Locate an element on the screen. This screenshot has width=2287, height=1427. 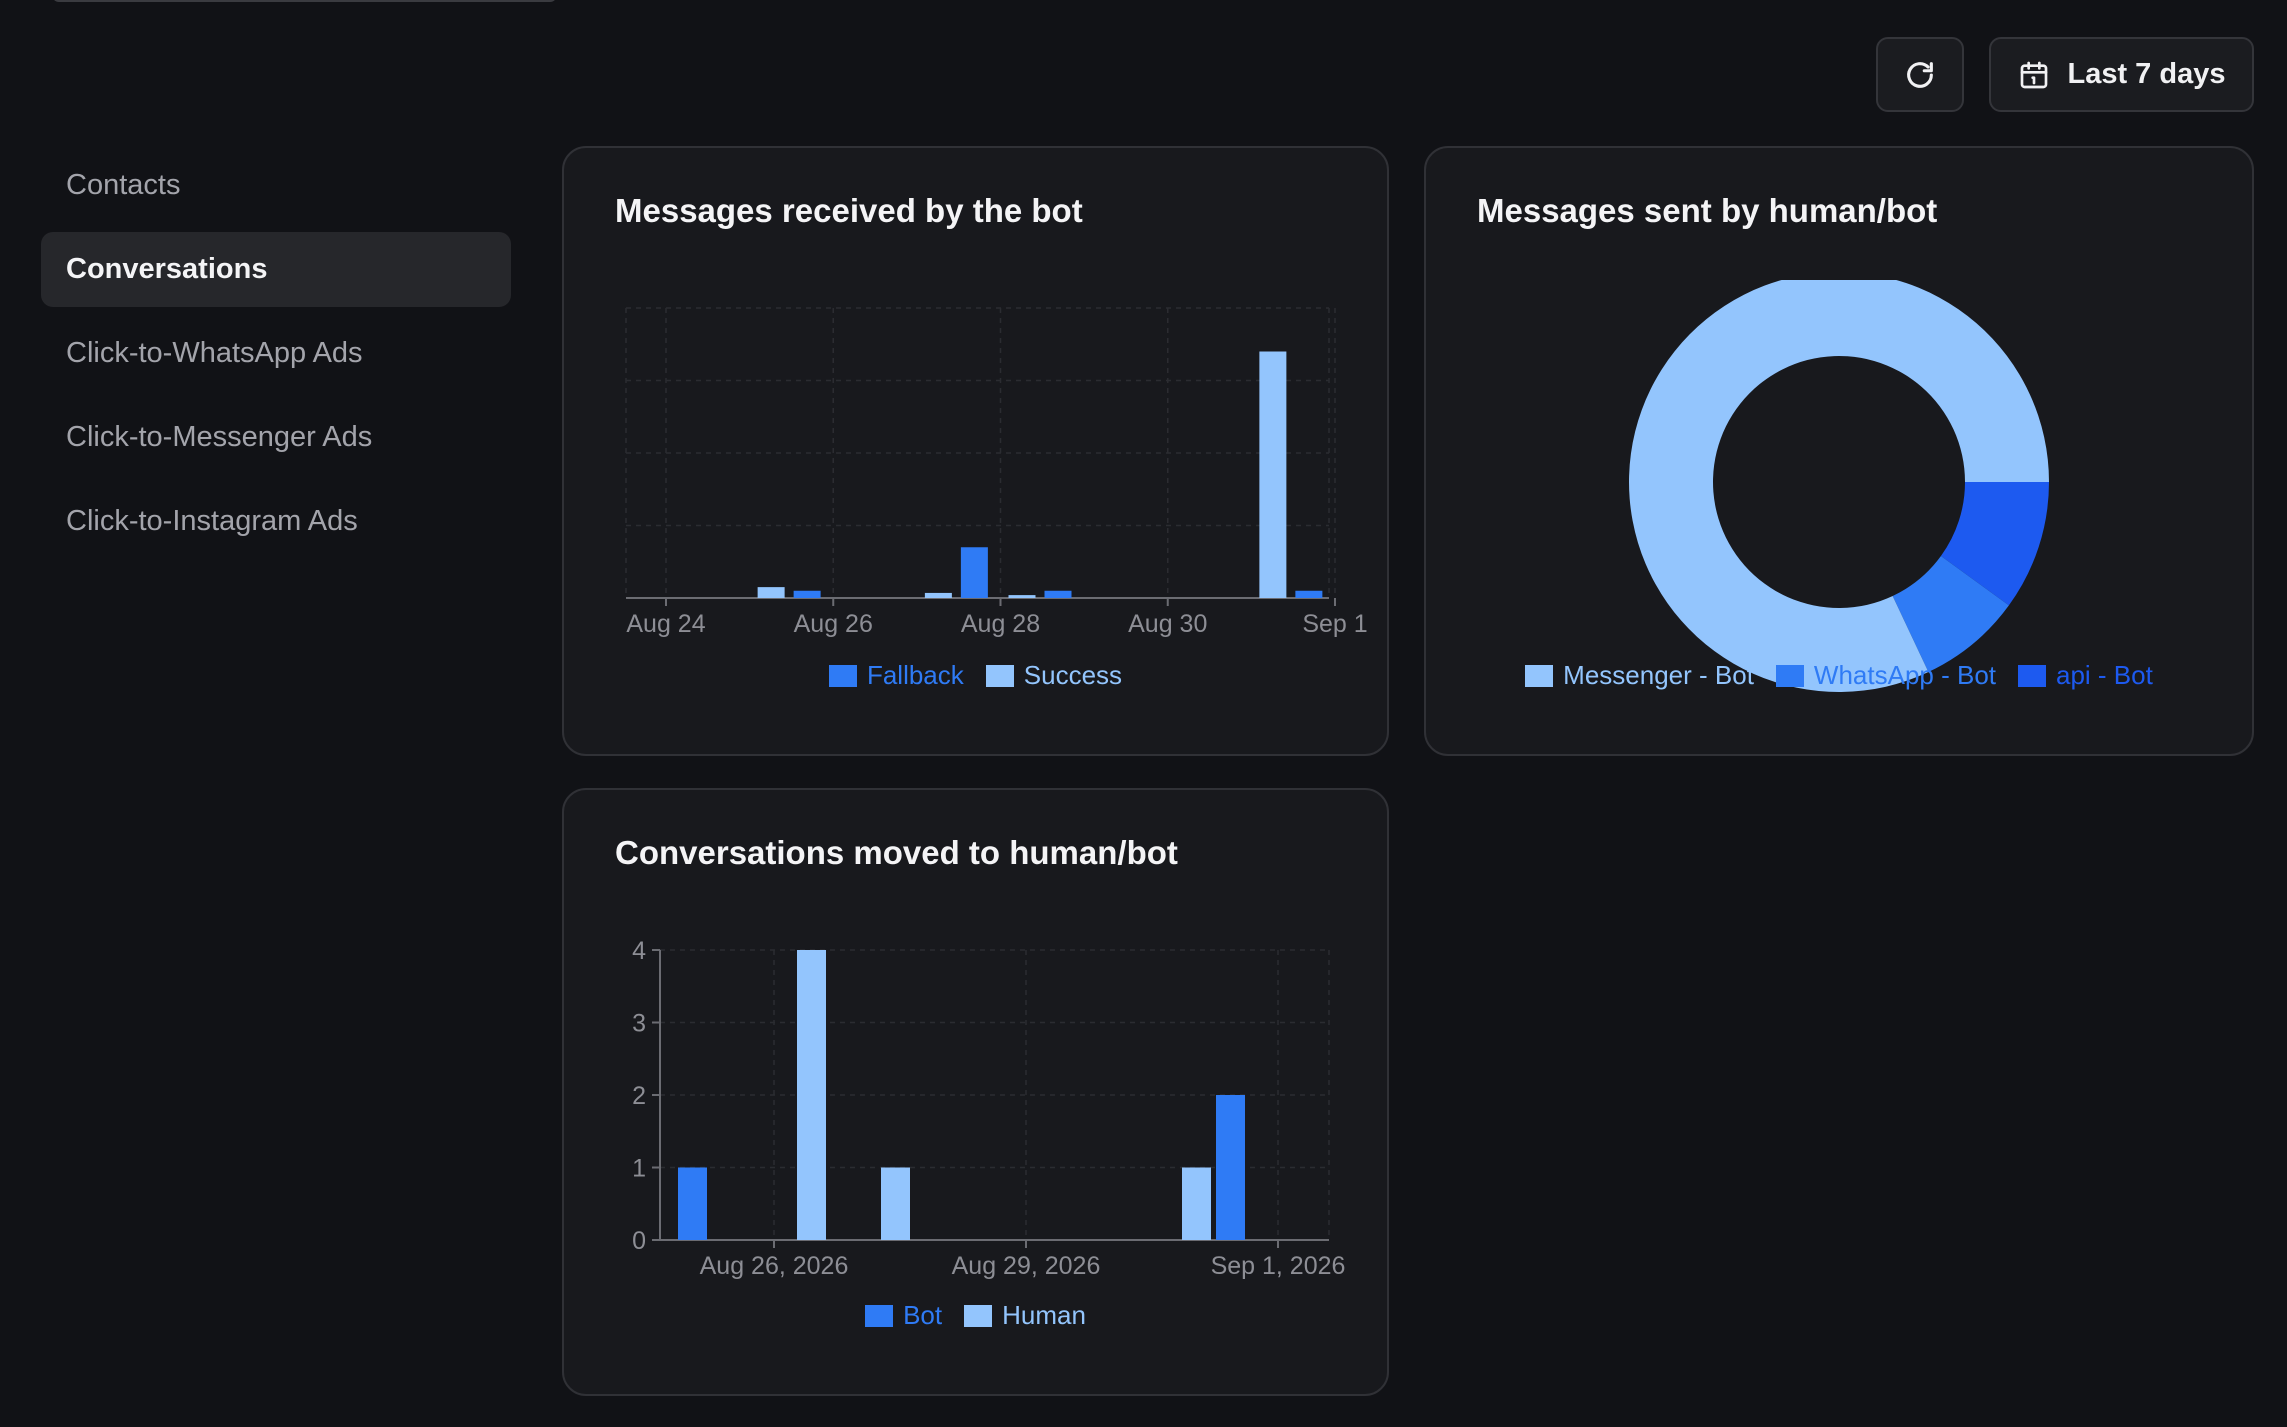
y-tick-label: 0 is located at coordinates (639, 1241).